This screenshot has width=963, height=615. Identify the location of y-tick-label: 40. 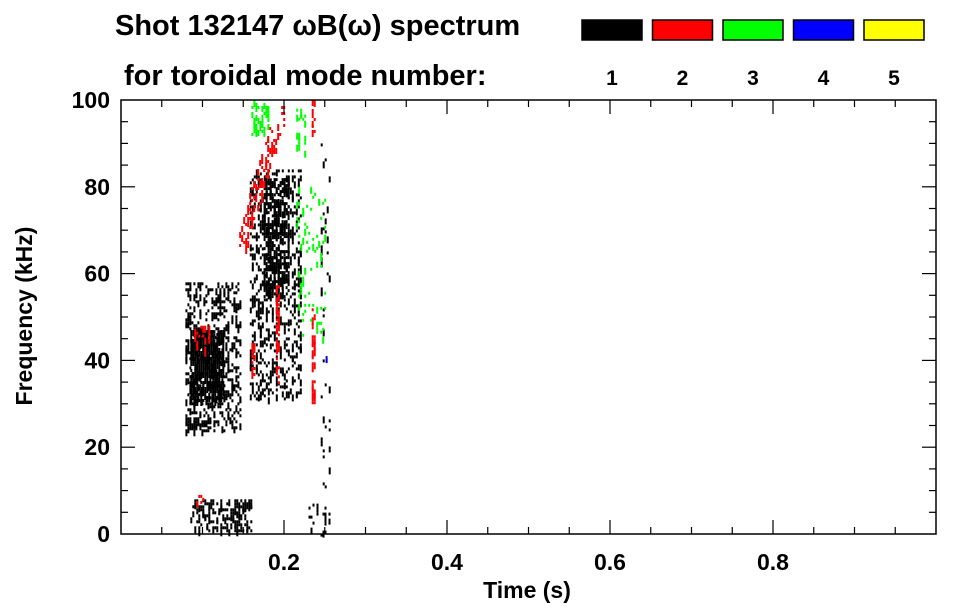
(97, 360).